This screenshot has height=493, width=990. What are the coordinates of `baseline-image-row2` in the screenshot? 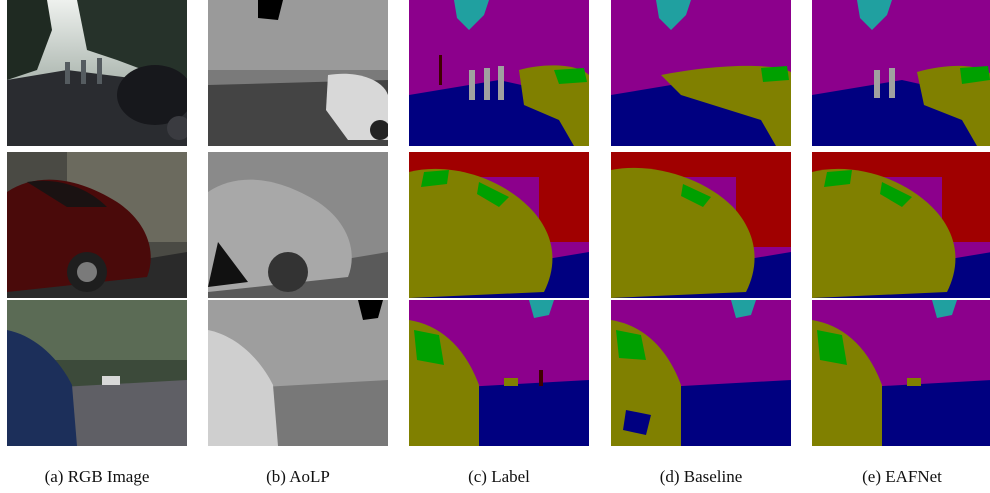 It's located at (701, 225).